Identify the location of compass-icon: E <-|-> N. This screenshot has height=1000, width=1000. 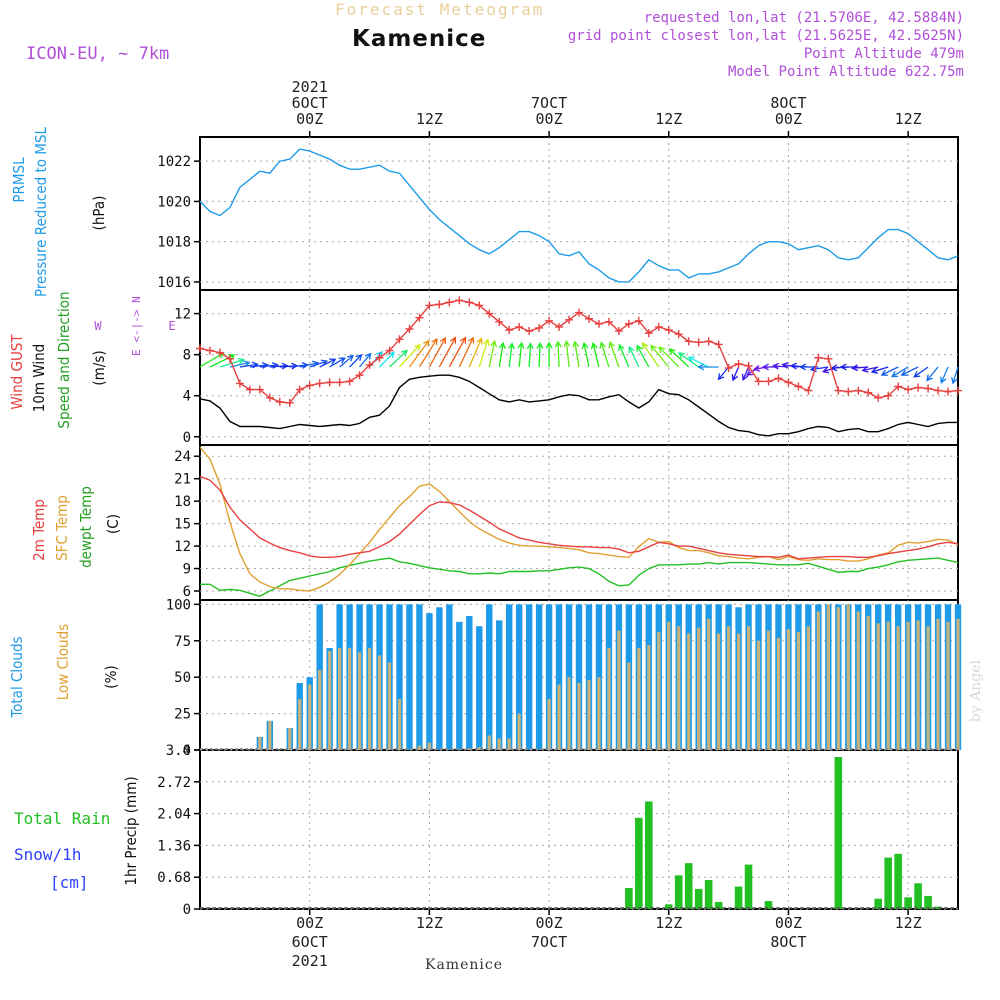
(136, 326).